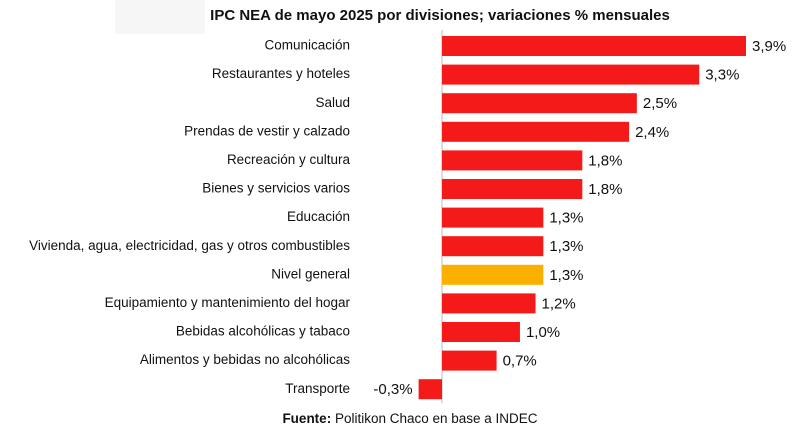  Describe the element at coordinates (652, 132) in the screenshot. I see `value-label: 2,4%` at that location.